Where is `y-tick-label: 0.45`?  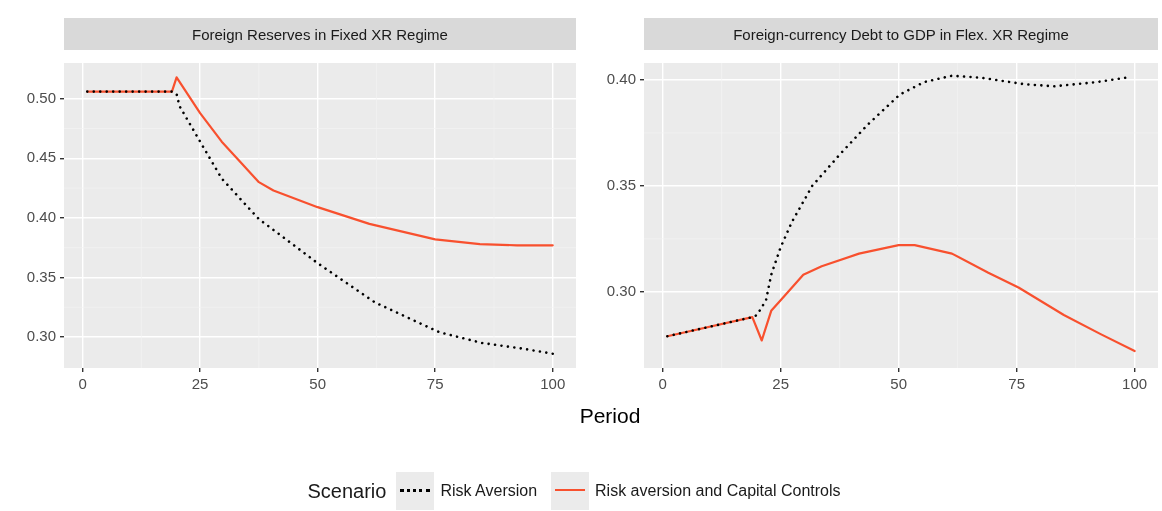 y-tick-label: 0.45 is located at coordinates (41, 157).